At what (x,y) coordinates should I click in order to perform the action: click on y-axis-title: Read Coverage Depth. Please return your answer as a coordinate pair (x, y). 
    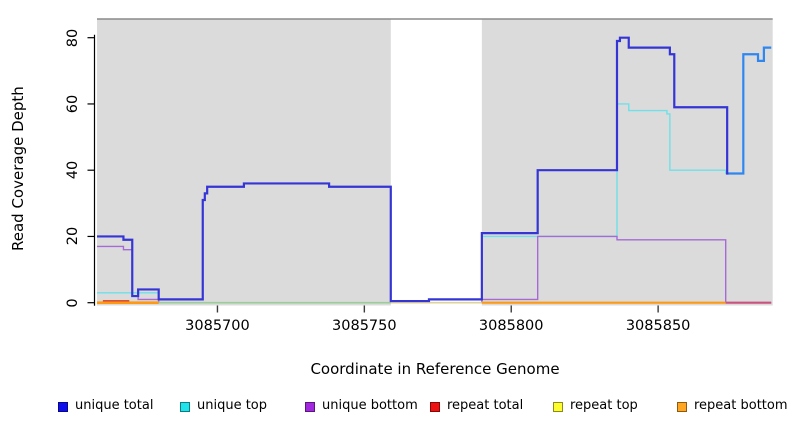
    Looking at the image, I should click on (18, 168).